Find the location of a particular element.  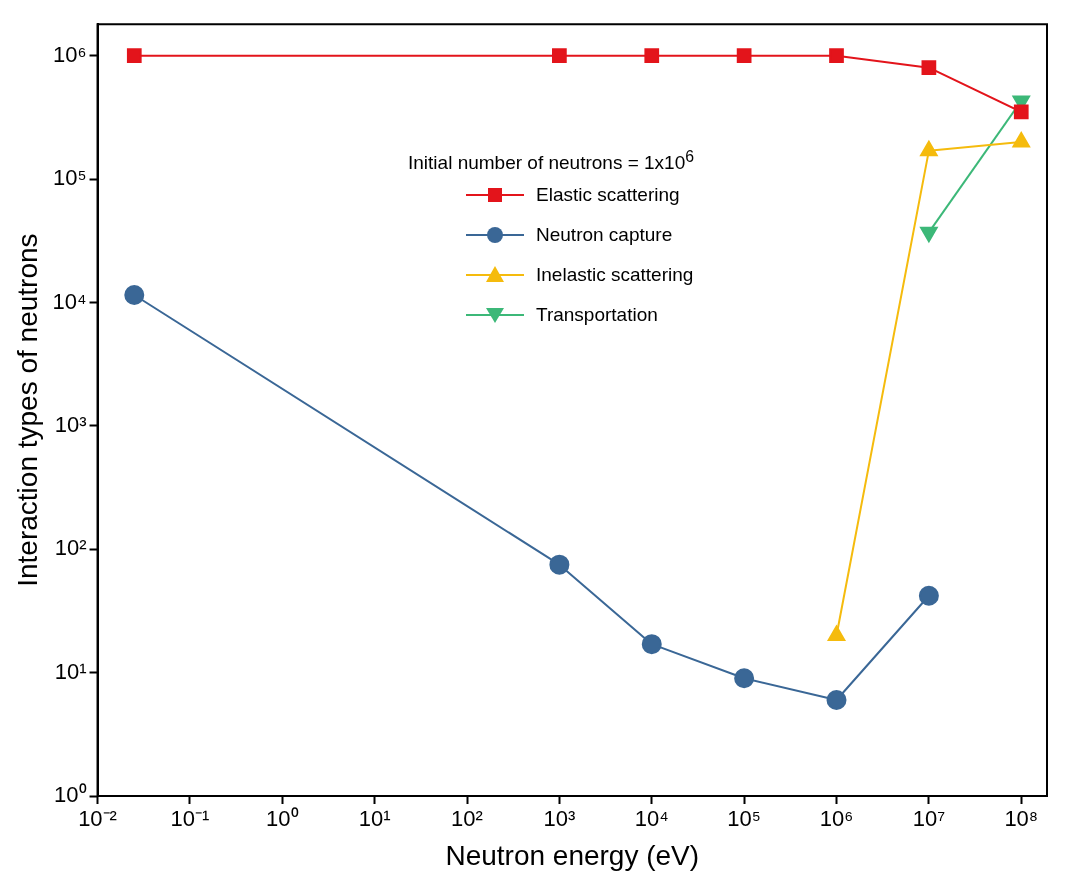

x-tick-label: 10⁰ is located at coordinates (282, 819).